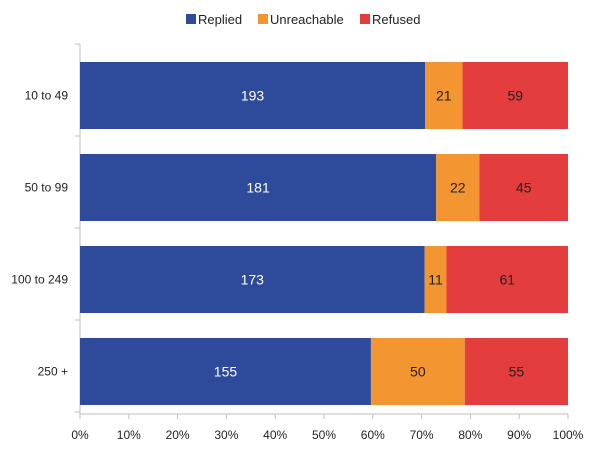 The image size is (599, 452). I want to click on data-label-replied-100-to-249: 173, so click(253, 280).